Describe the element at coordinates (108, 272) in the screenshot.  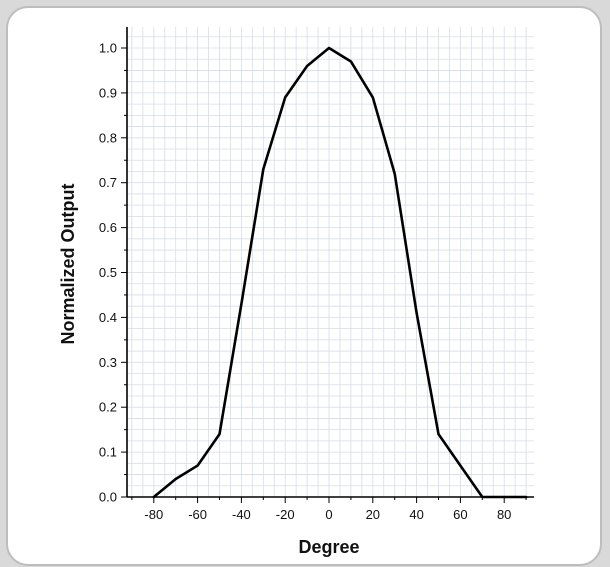
I see `y-tick-label: 0.5` at that location.